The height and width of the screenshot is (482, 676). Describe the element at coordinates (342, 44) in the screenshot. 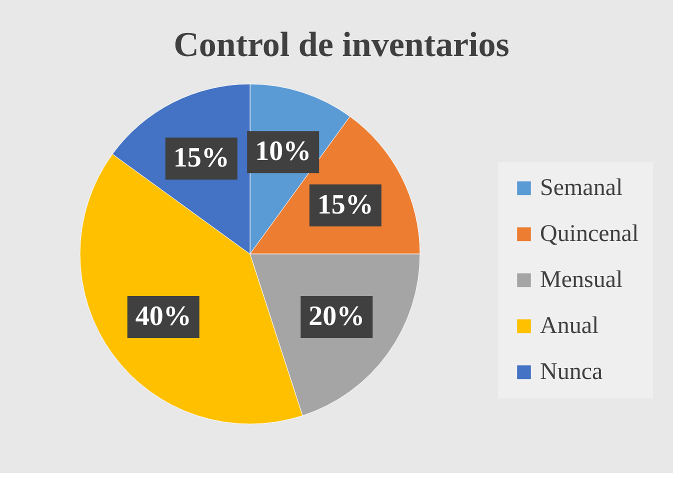

I see `chart-title: Control de inventarios` at that location.